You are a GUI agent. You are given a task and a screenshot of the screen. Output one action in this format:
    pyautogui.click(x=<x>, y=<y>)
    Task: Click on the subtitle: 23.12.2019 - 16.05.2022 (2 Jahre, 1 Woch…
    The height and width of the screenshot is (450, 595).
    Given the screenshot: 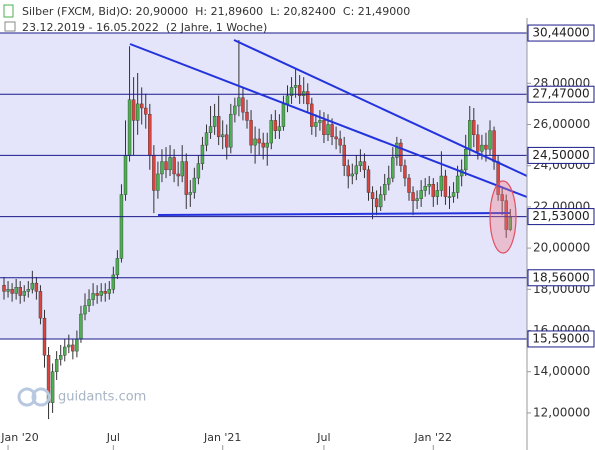 What is the action you would take?
    pyautogui.click(x=144, y=27)
    